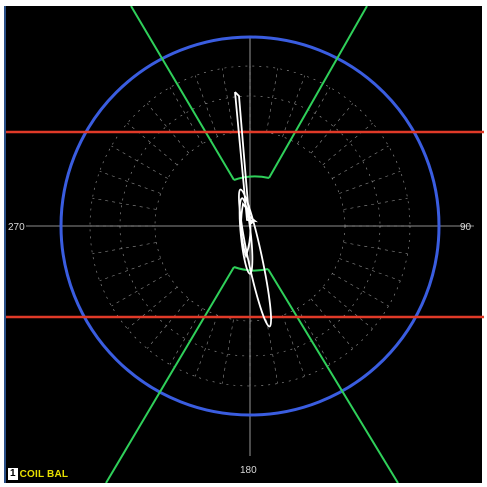 This screenshot has width=487, height=487. Describe the element at coordinates (13, 474) in the screenshot. I see `channel-badge: 1` at that location.